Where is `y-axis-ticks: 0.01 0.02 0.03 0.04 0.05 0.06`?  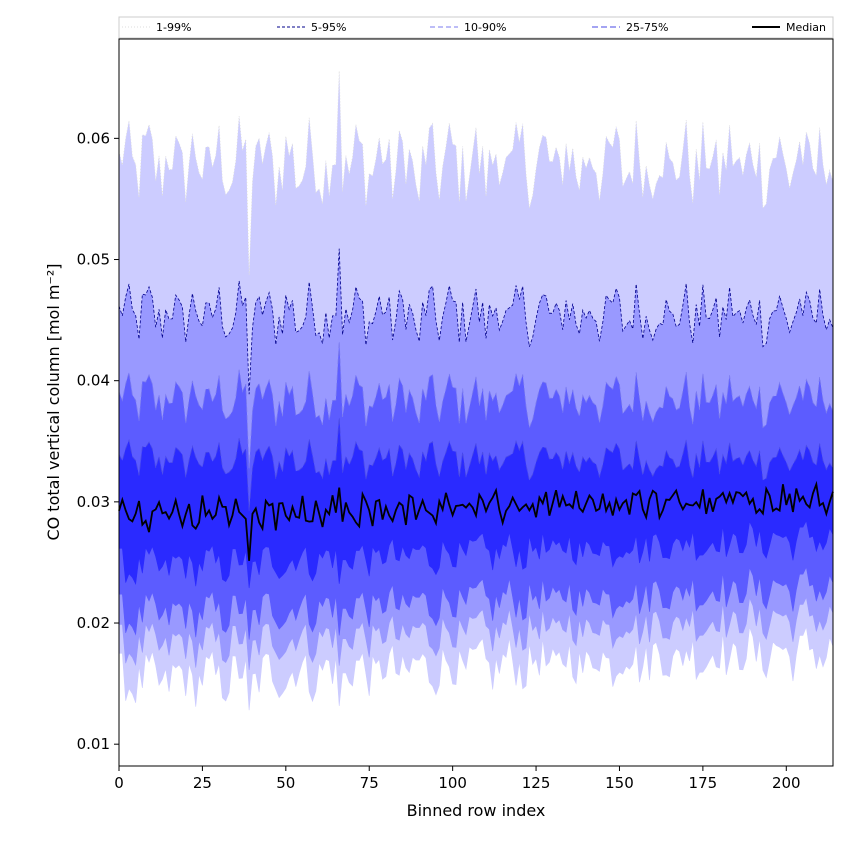
y-axis-ticks: 0.01 0.02 0.03 0.04 0.05 0.06 is located at coordinates (98, 441).